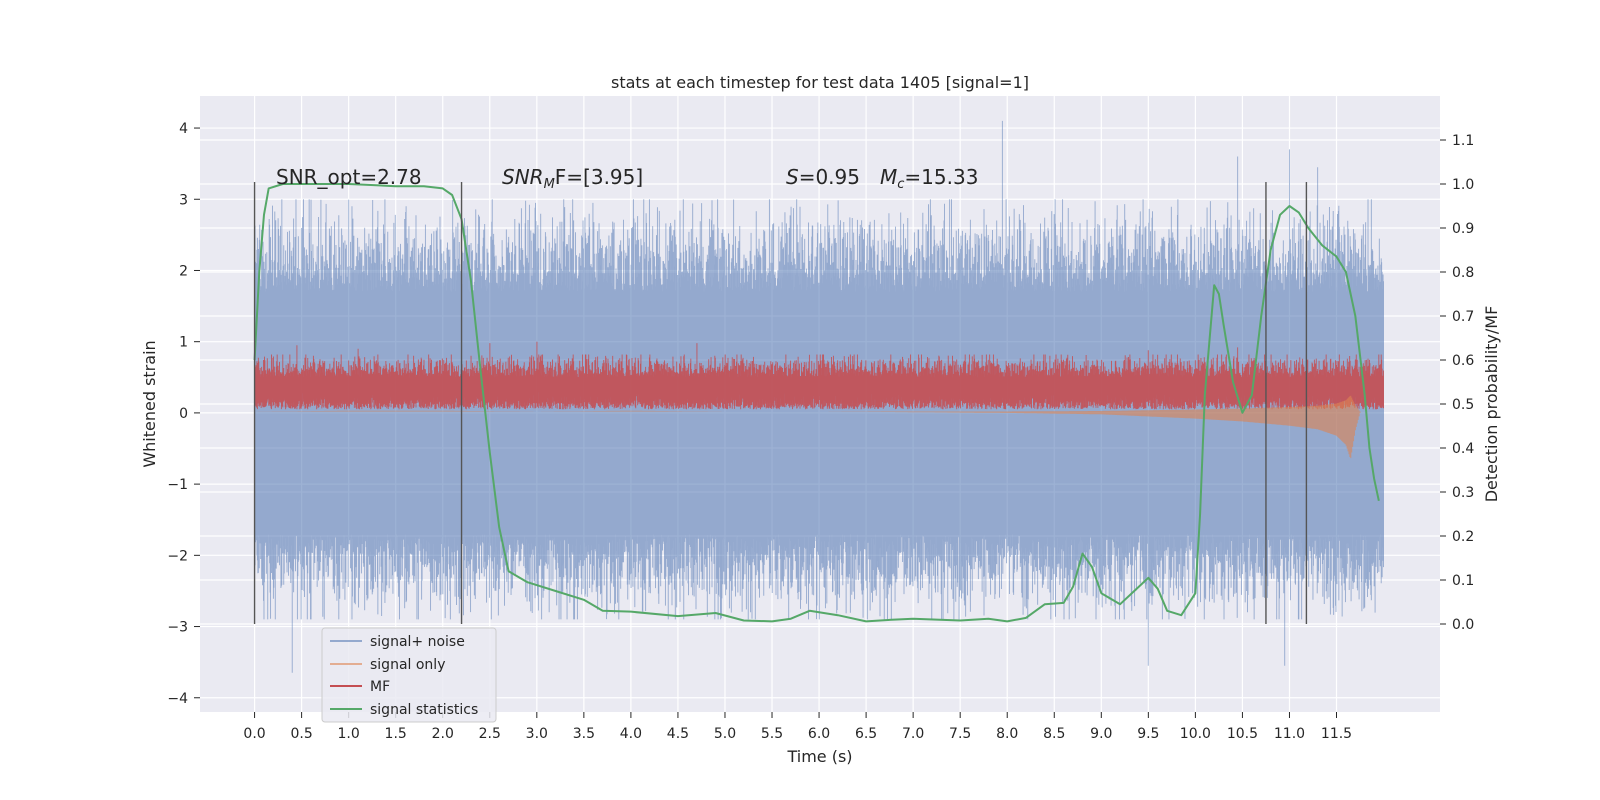  Describe the element at coordinates (407, 665) in the screenshot. I see `legend-label-signal-only: signal only` at that location.